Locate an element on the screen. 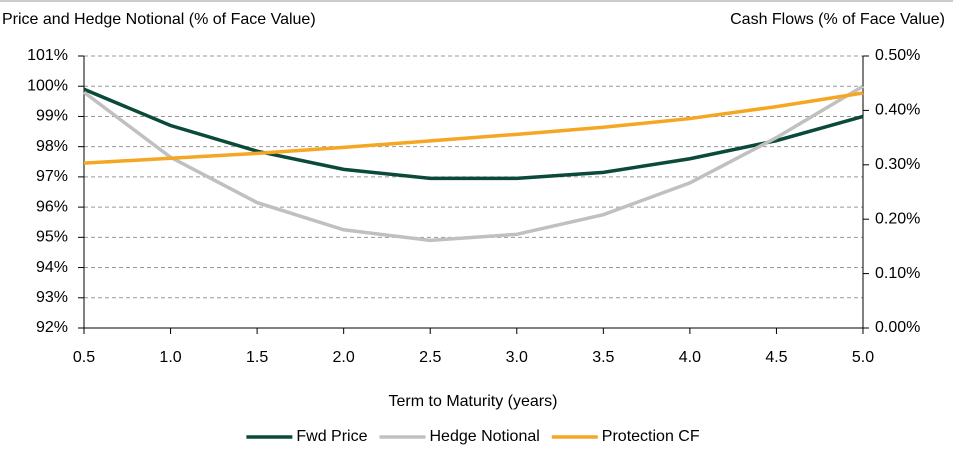 This screenshot has width=953, height=452. series-line is located at coordinates (473, 128).